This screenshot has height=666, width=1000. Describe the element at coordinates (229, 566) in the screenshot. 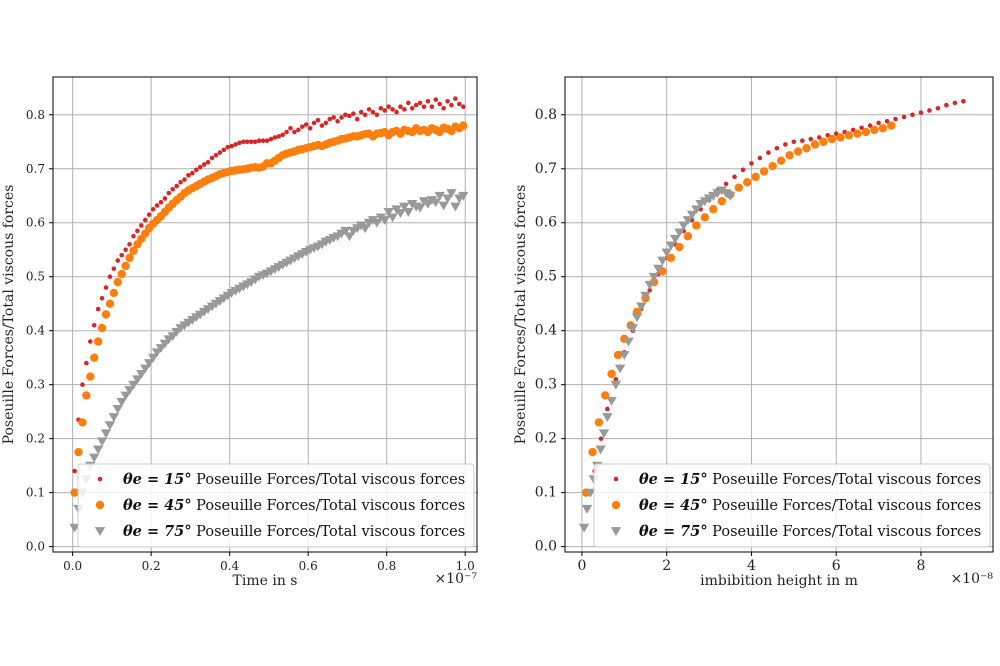

I see `x-tick-label: 0.4` at that location.